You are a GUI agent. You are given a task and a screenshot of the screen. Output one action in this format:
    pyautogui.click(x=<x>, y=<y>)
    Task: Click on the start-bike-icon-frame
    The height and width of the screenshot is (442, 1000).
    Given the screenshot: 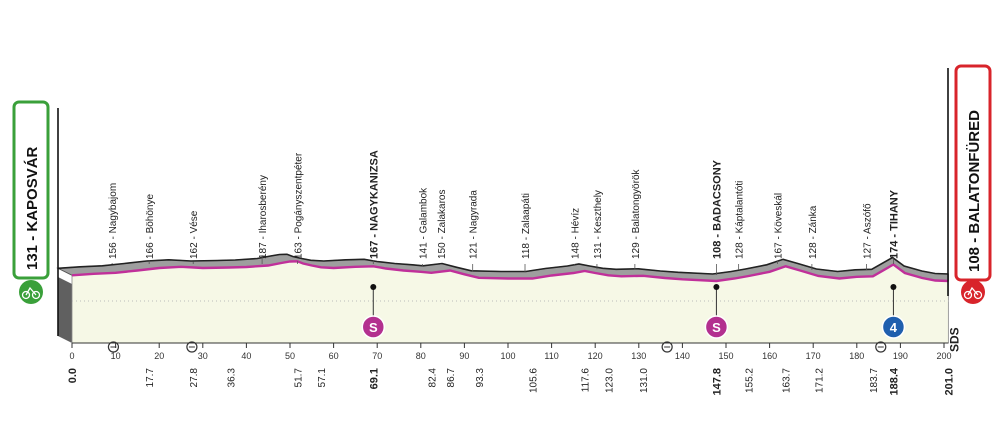 What is the action you would take?
    pyautogui.click(x=31, y=291)
    